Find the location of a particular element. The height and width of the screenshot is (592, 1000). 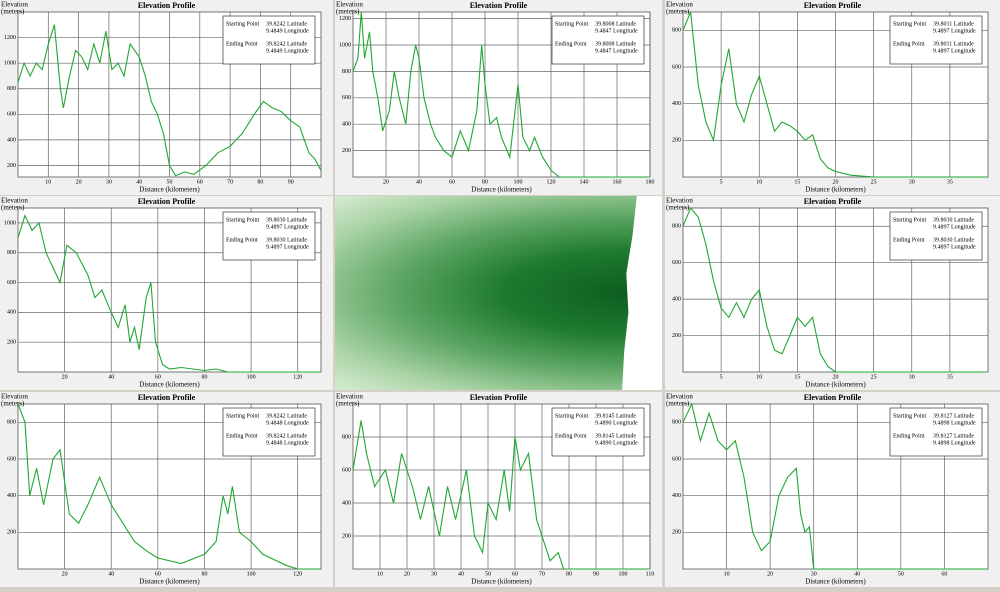

info-text: 9.4890 Longitude is located at coordinates (616, 423).